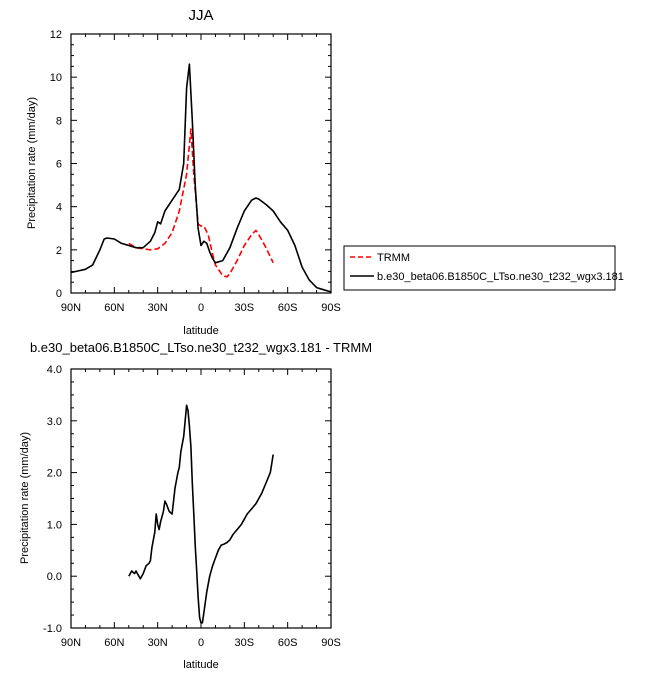 The width and height of the screenshot is (649, 674). Describe the element at coordinates (479, 268) in the screenshot. I see `legend-box` at that location.